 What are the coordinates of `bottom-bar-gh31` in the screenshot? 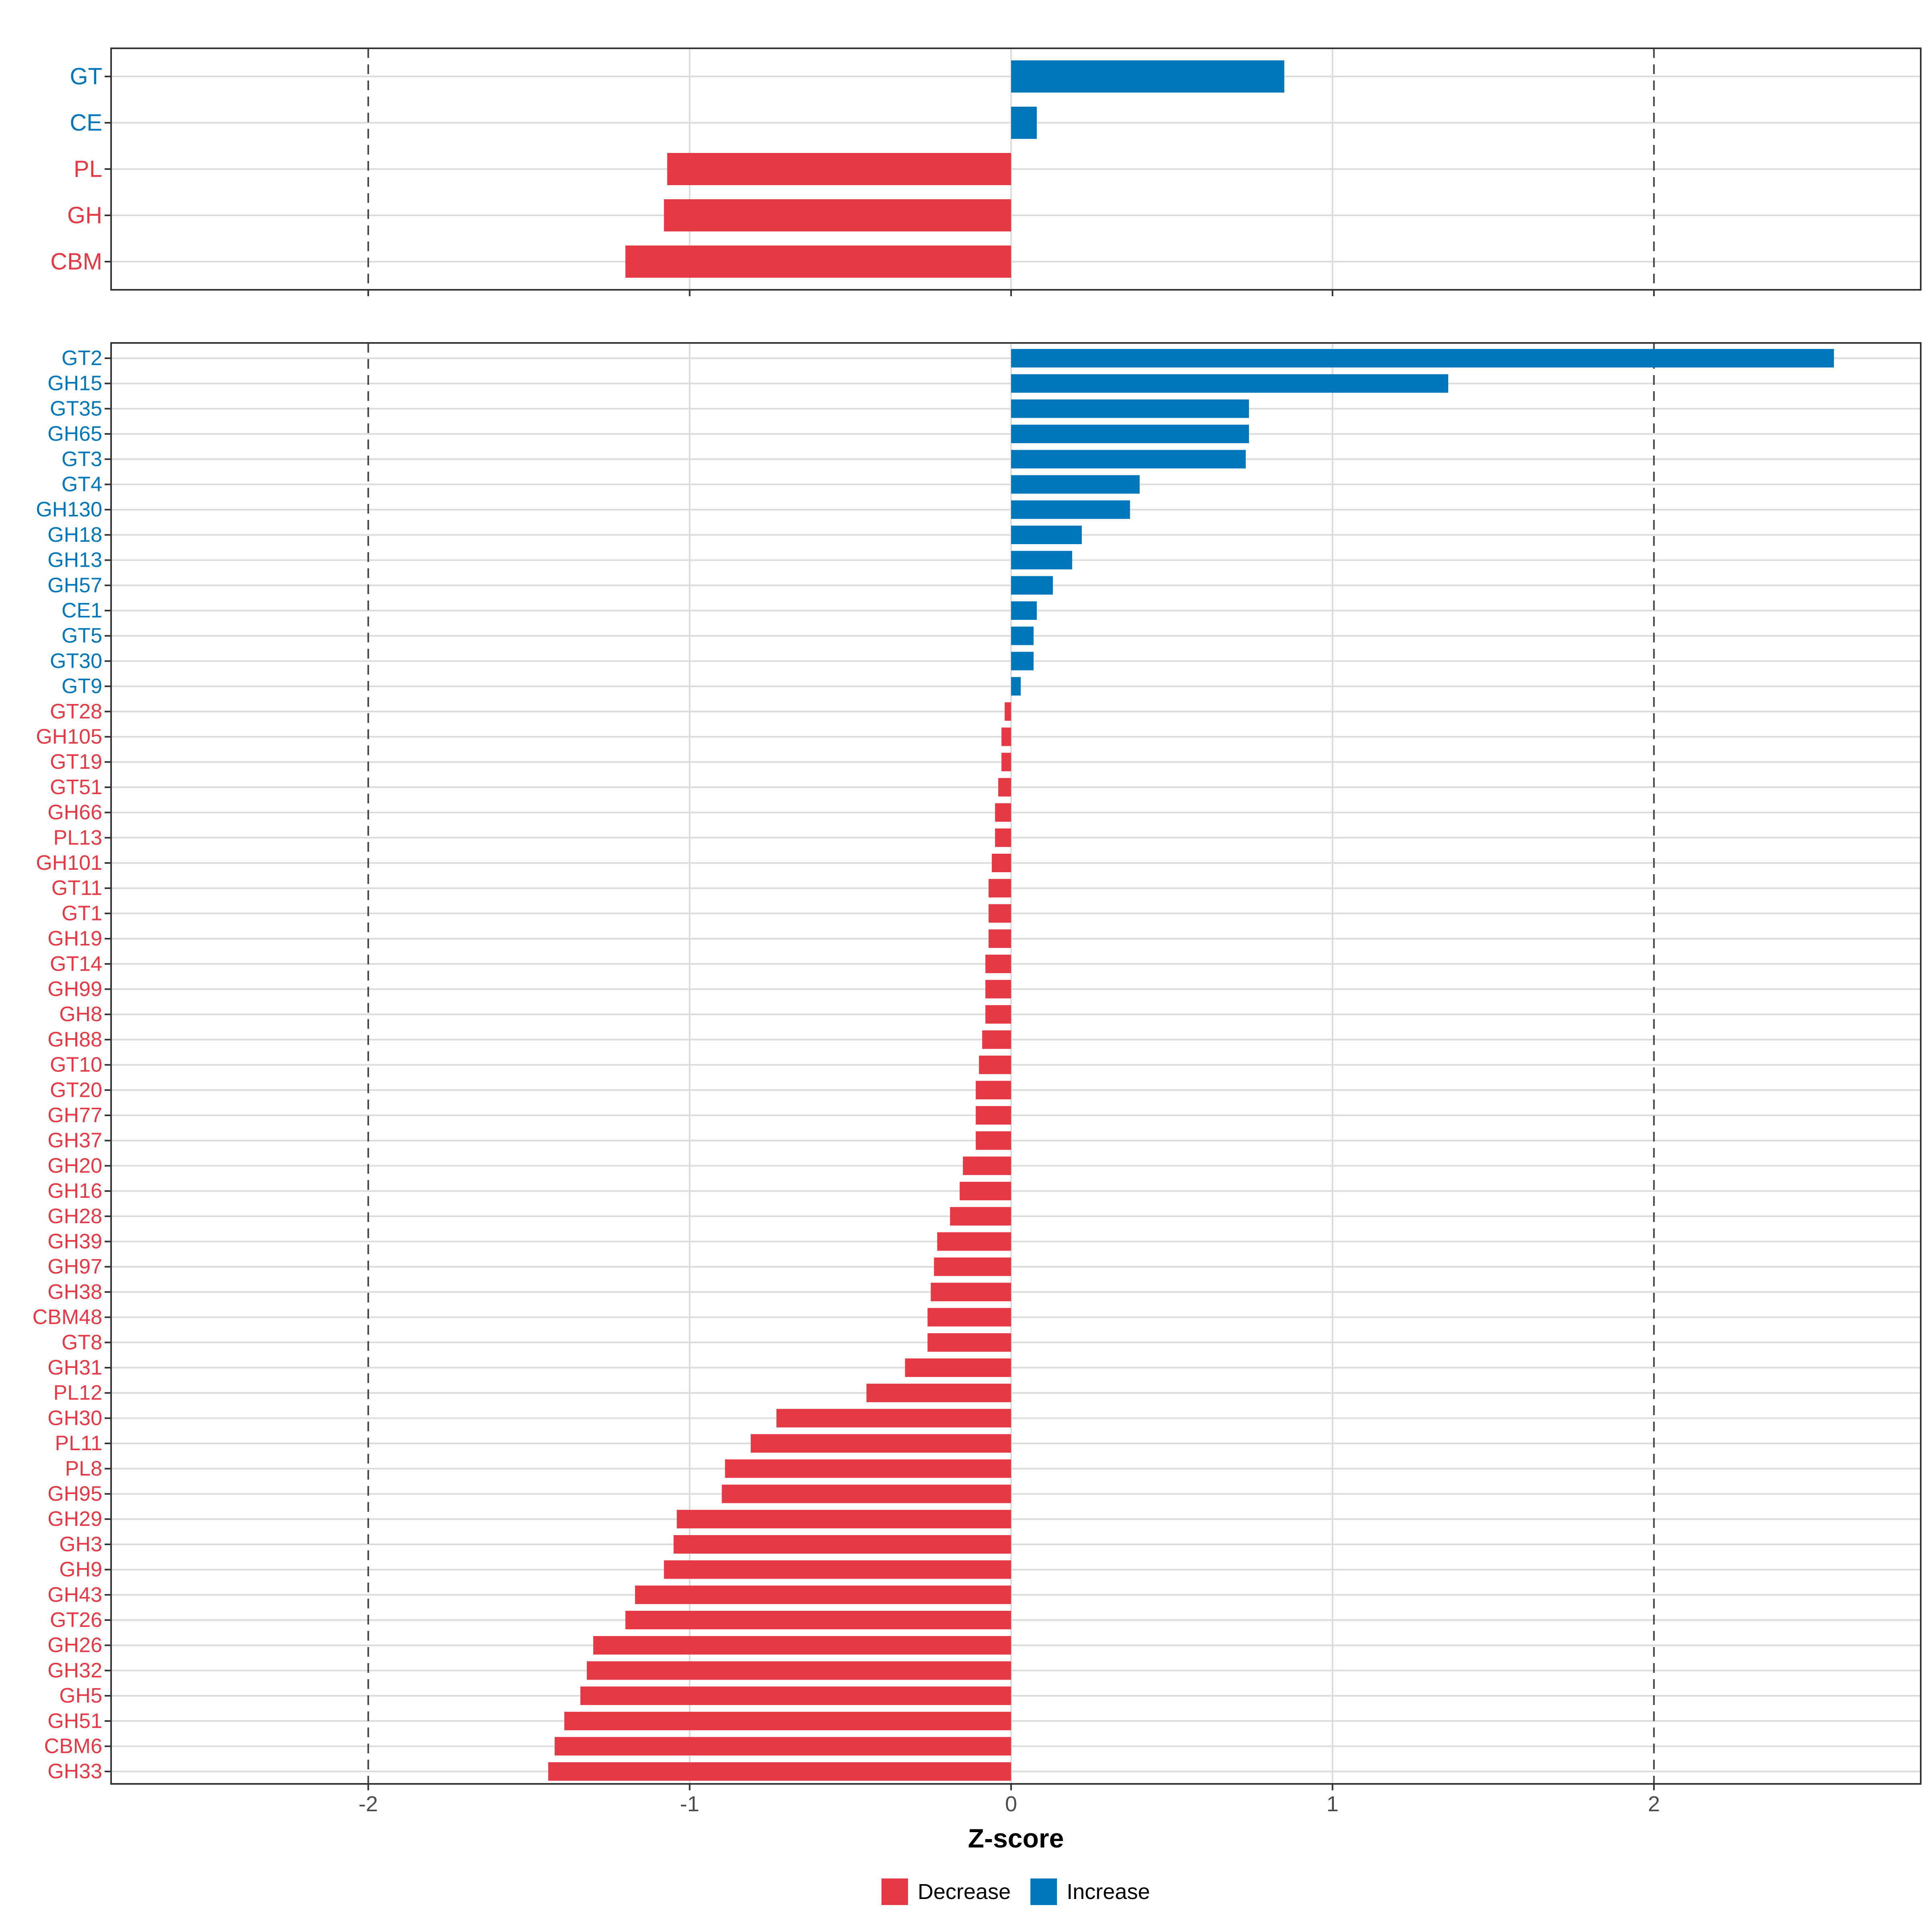 It's located at (958, 1367).